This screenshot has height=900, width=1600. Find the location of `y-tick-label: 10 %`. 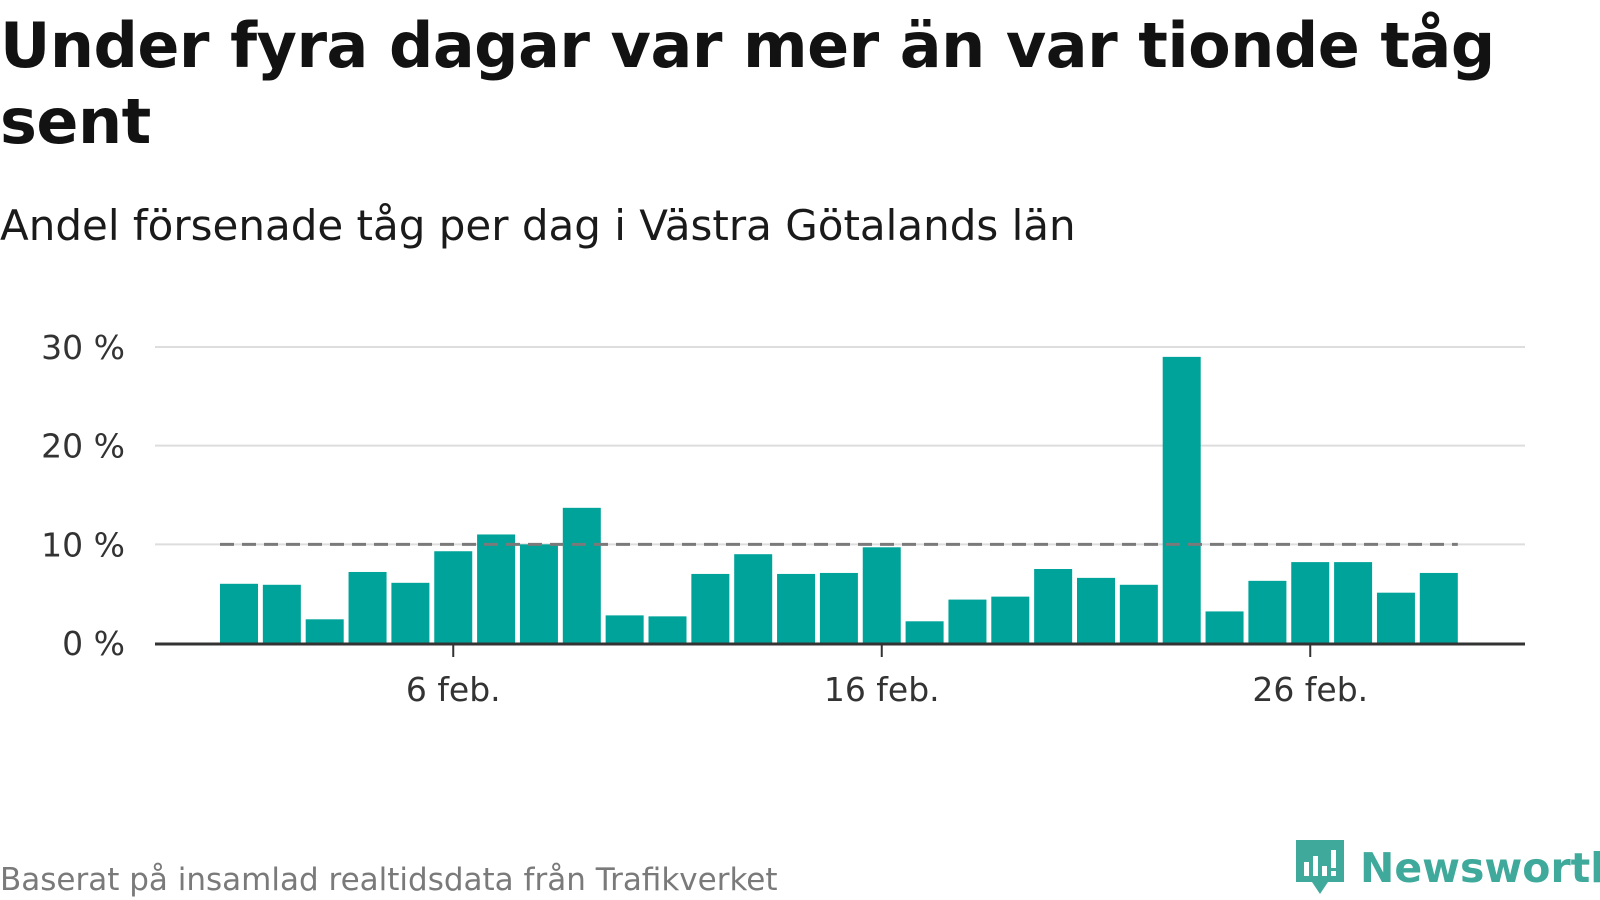

y-tick-label: 10 % is located at coordinates (83, 544).